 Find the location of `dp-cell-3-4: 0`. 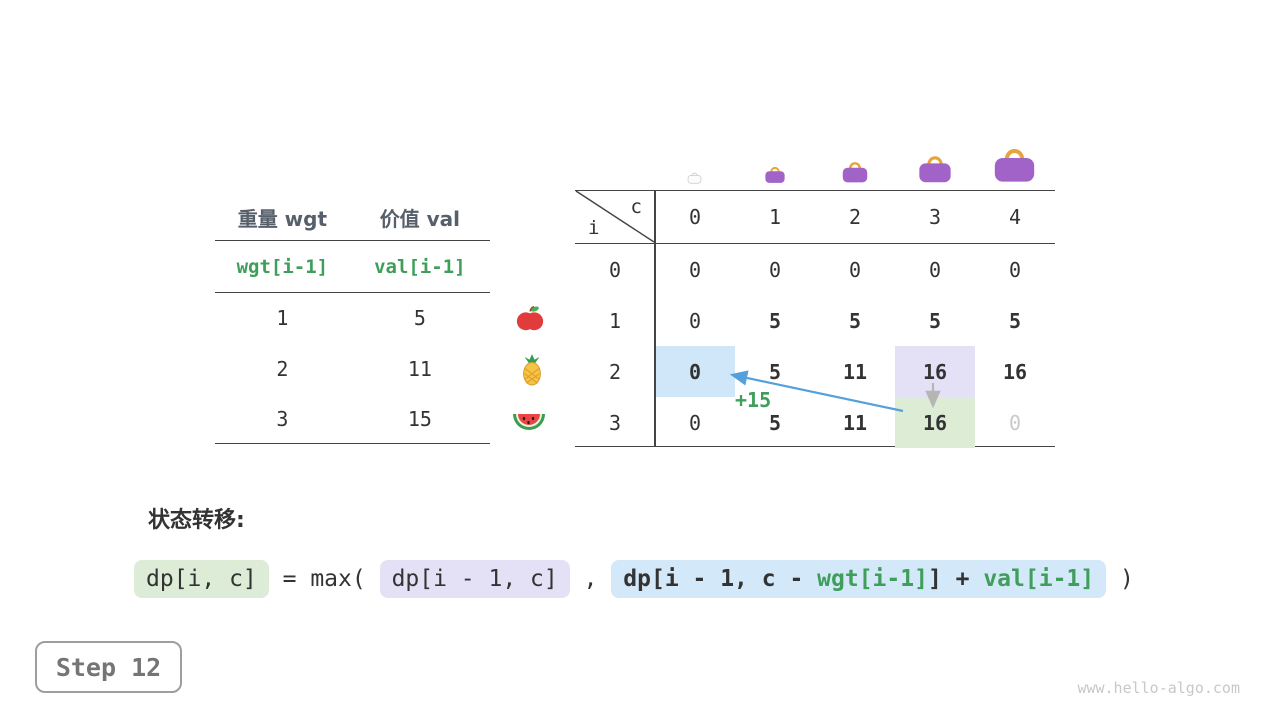

dp-cell-3-4: 0 is located at coordinates (1015, 422).